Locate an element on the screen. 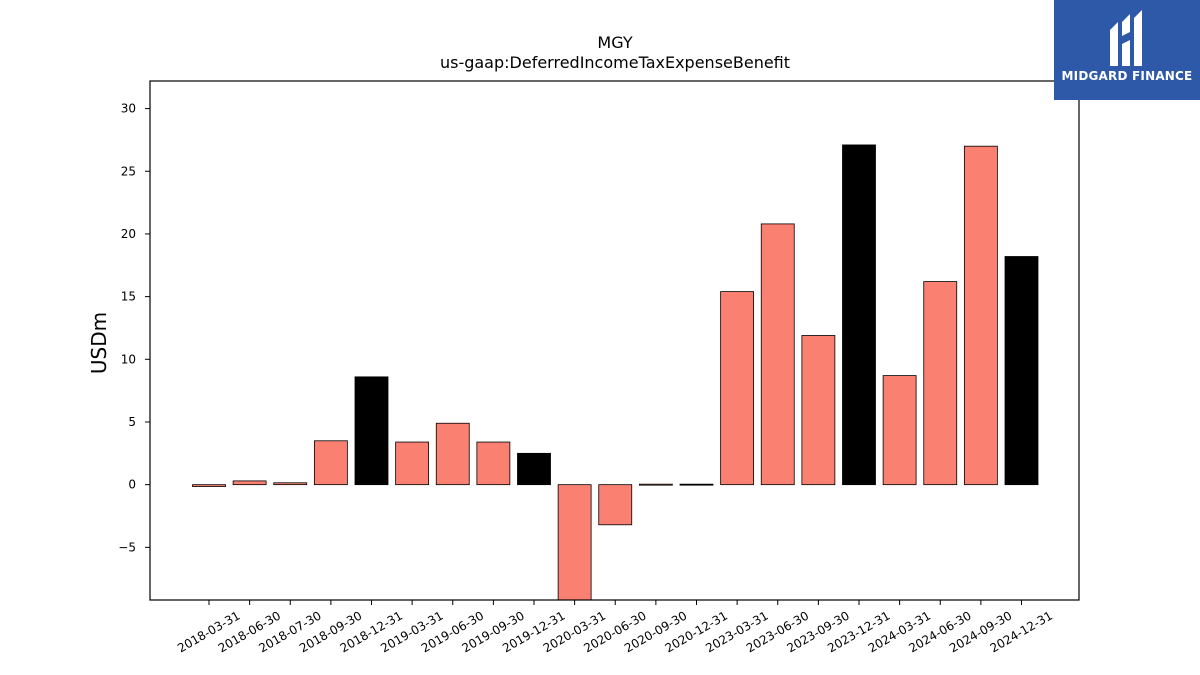 The width and height of the screenshot is (1200, 675). y-tick-label: 25 is located at coordinates (128, 171).